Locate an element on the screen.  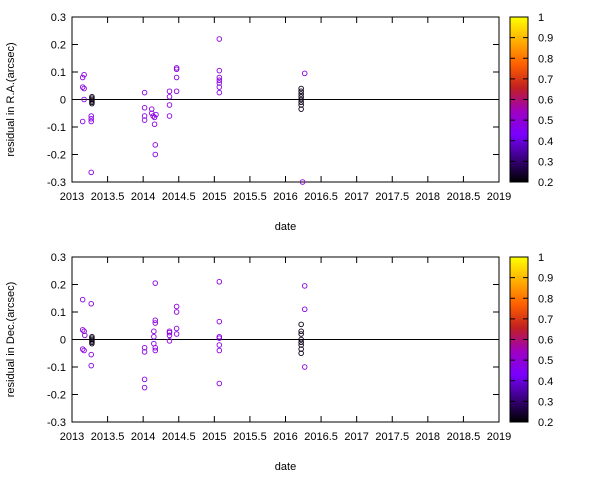
colorbar-tick-label: 0.9 is located at coordinates (545, 279).